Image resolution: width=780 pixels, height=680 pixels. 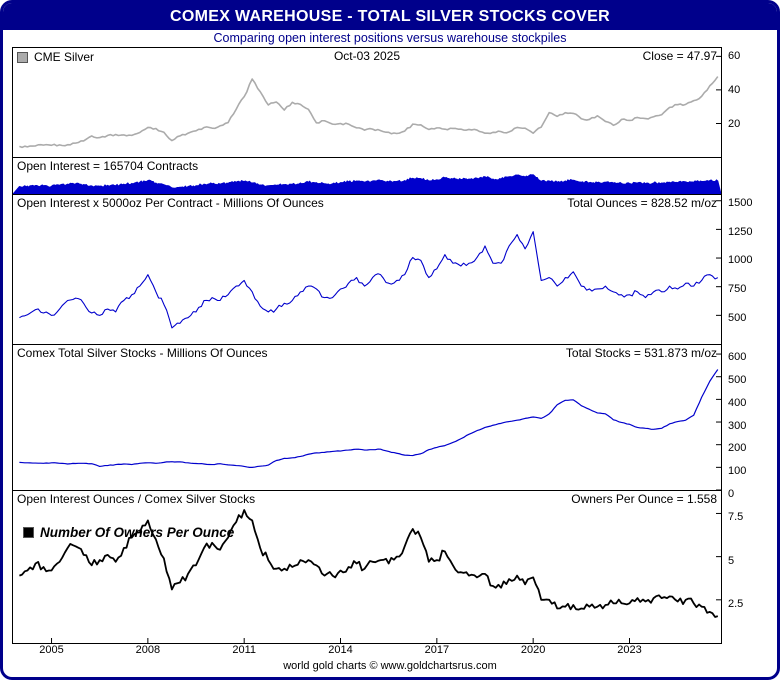 I want to click on cme-silver-price-plot, so click(x=370, y=102).